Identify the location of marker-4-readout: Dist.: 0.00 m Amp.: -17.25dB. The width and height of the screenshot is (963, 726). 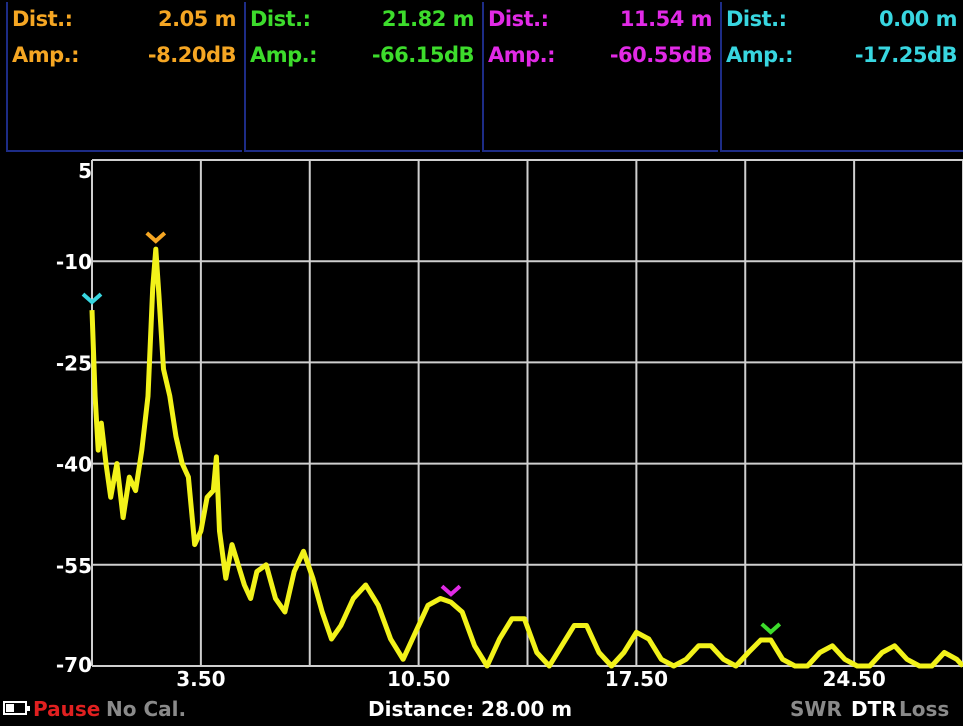
(841, 77).